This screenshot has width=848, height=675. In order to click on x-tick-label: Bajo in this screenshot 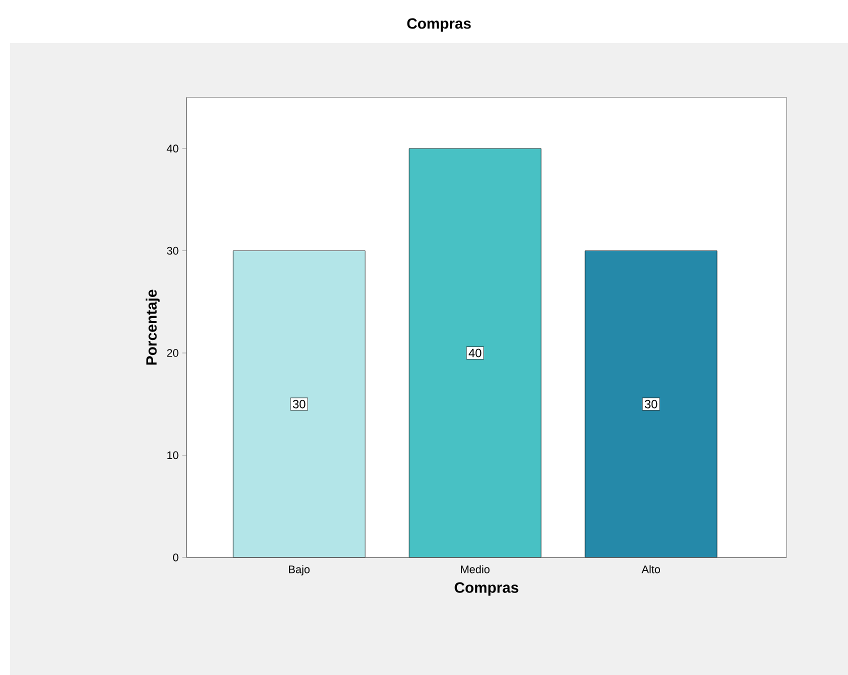, I will do `click(299, 570)`.